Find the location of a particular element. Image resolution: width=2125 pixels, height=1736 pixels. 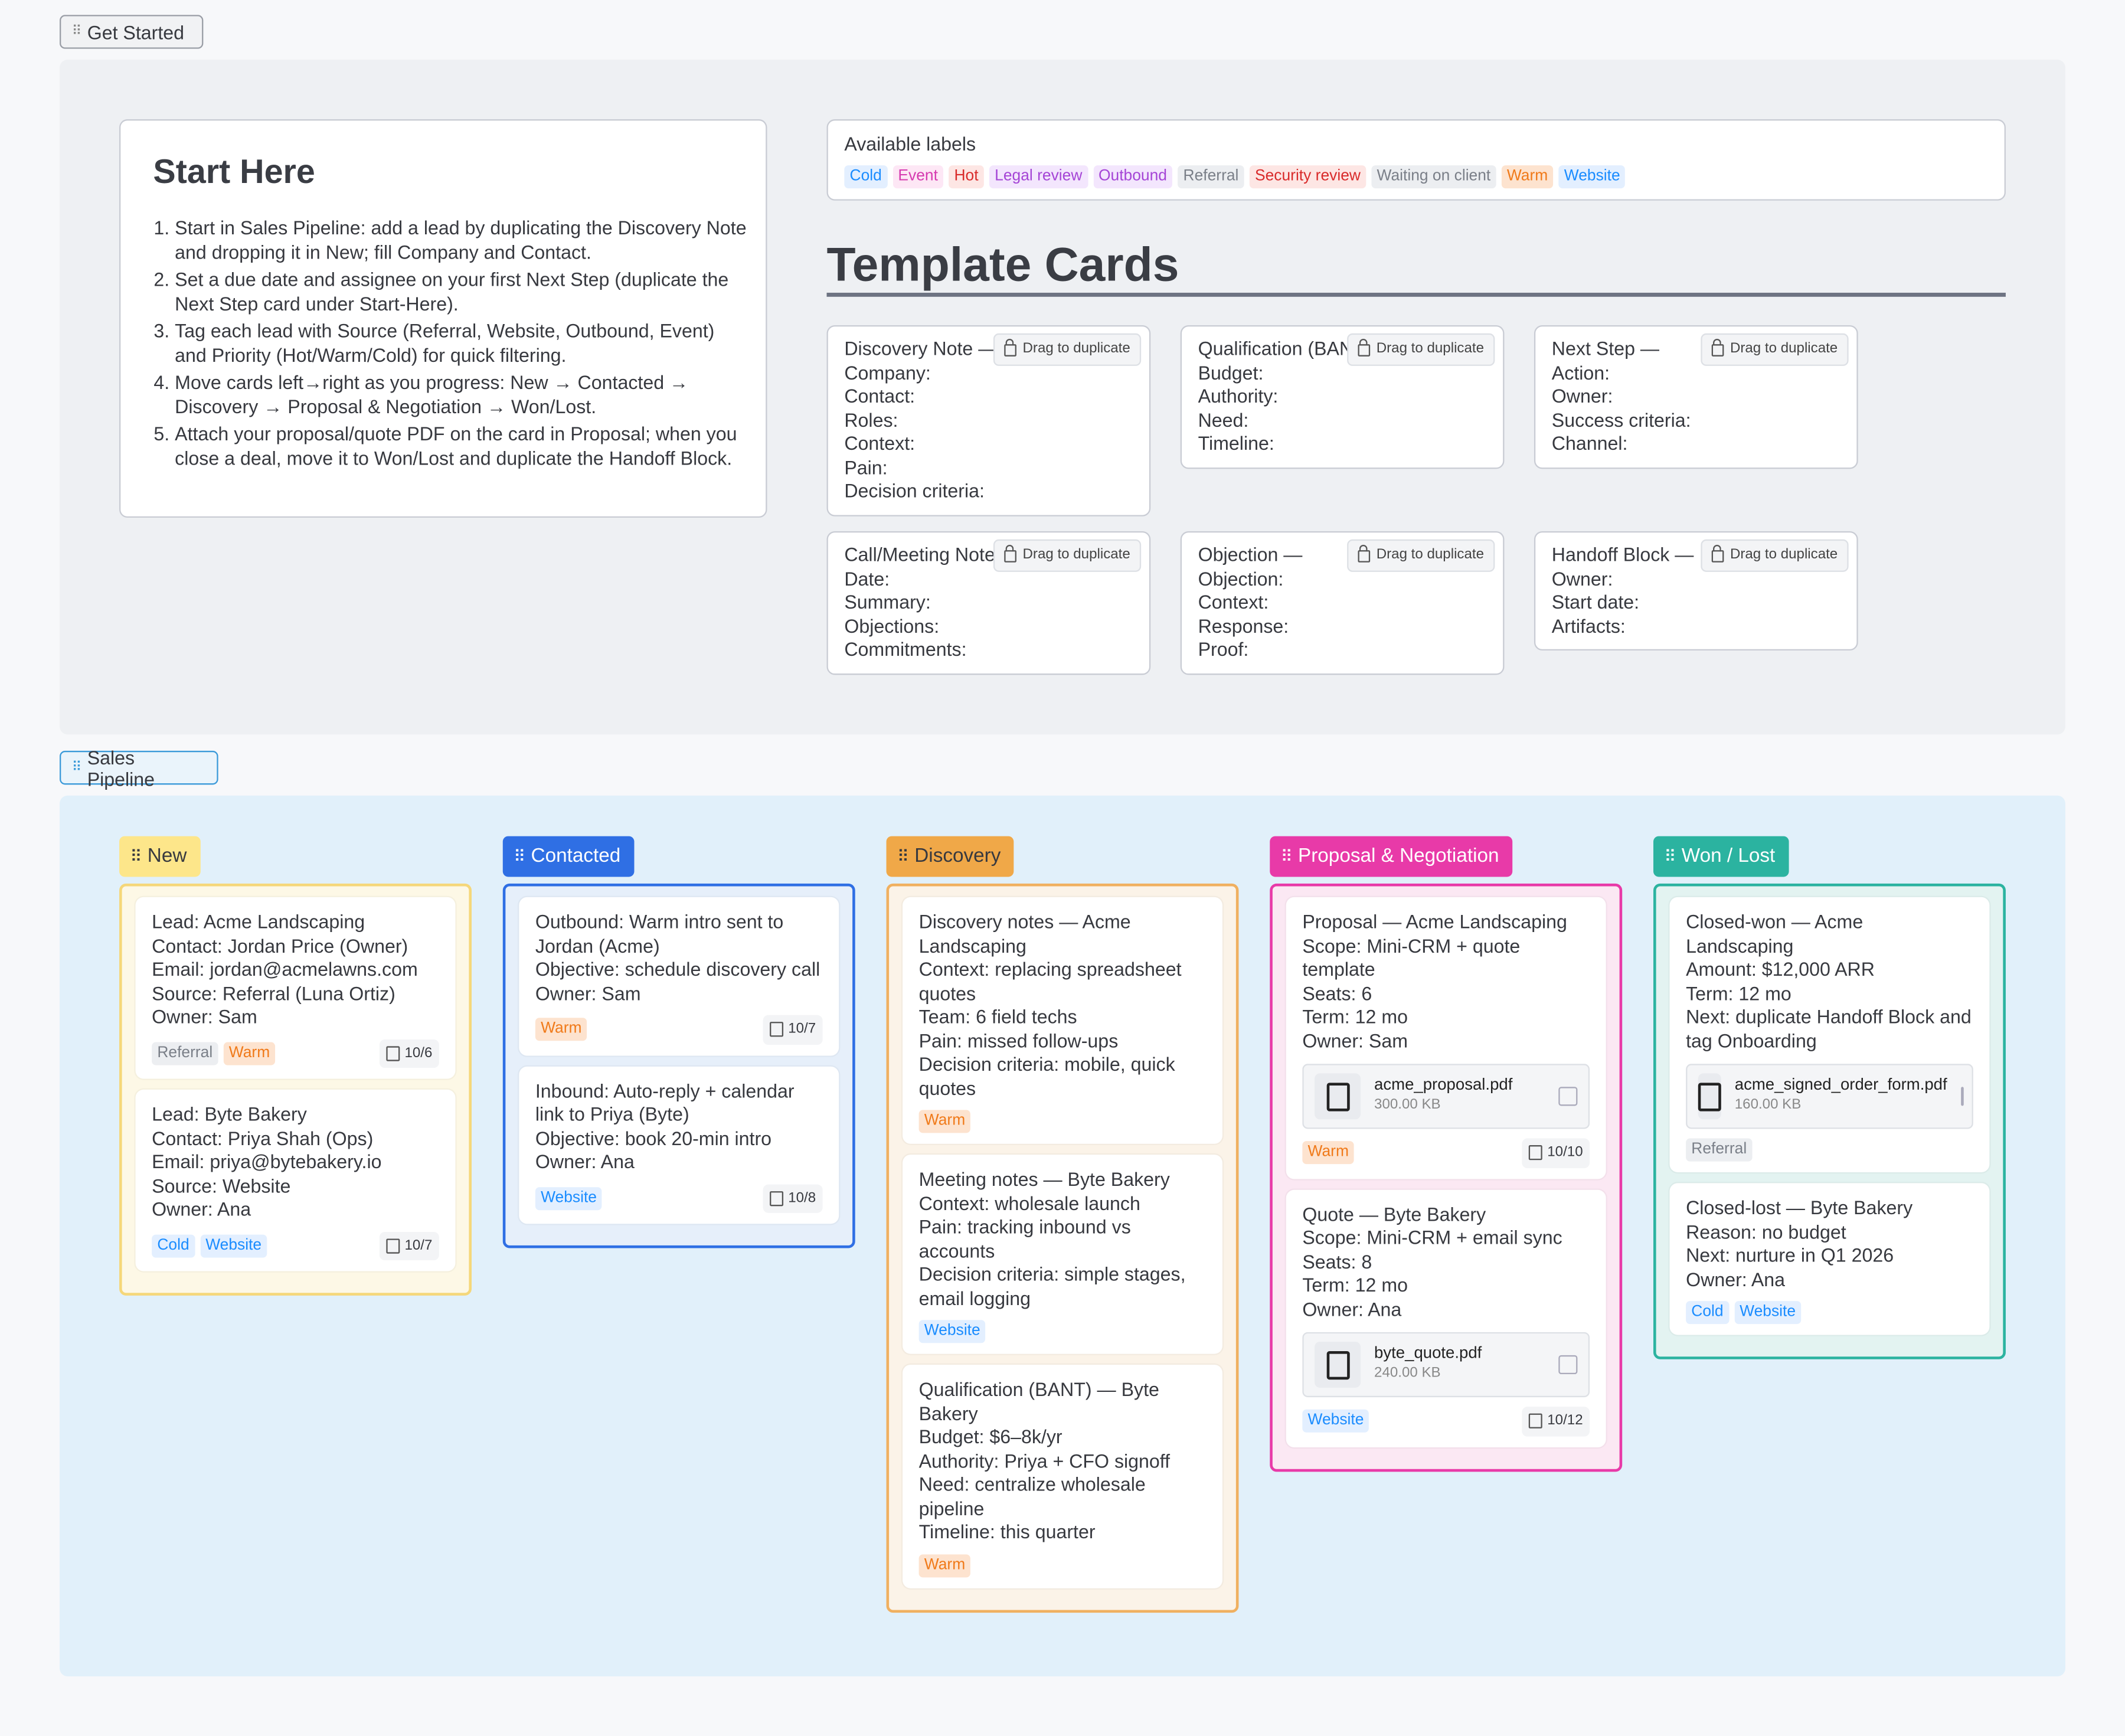

card-line: Context: wholesale launch is located at coordinates (1029, 1203).